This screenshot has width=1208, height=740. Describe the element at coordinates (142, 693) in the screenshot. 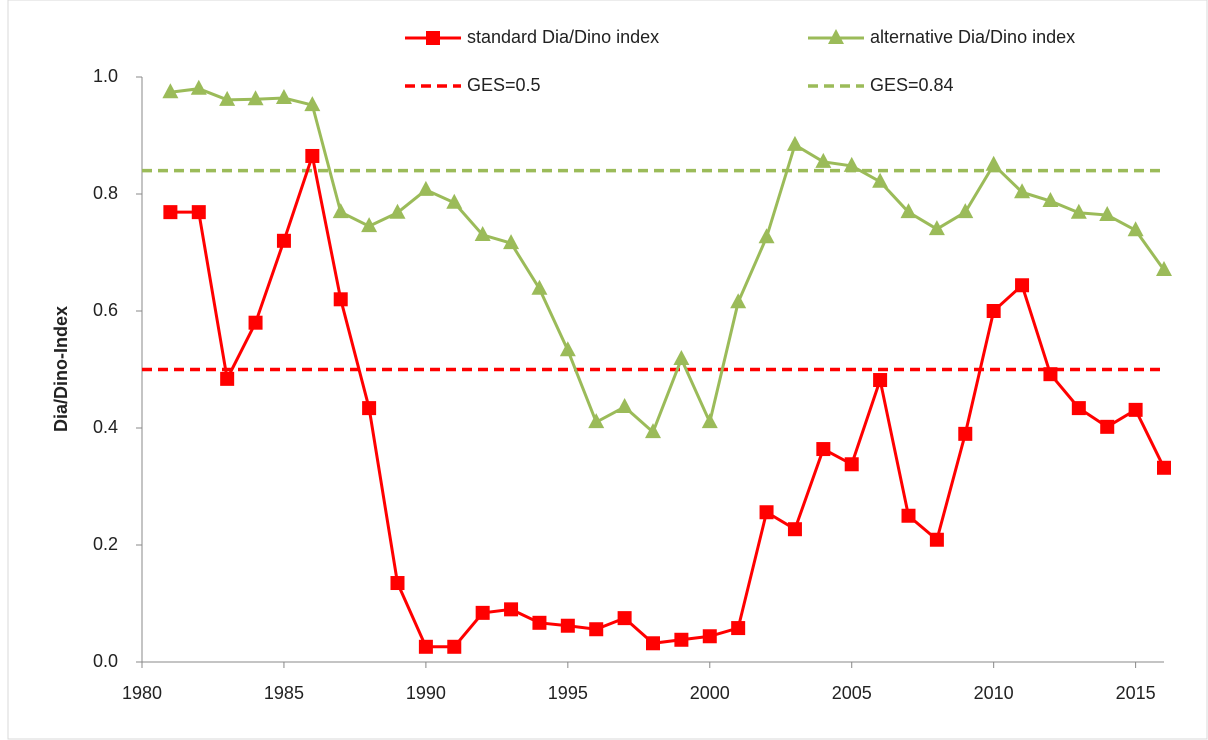

I see `x-tick-label: 1980` at that location.